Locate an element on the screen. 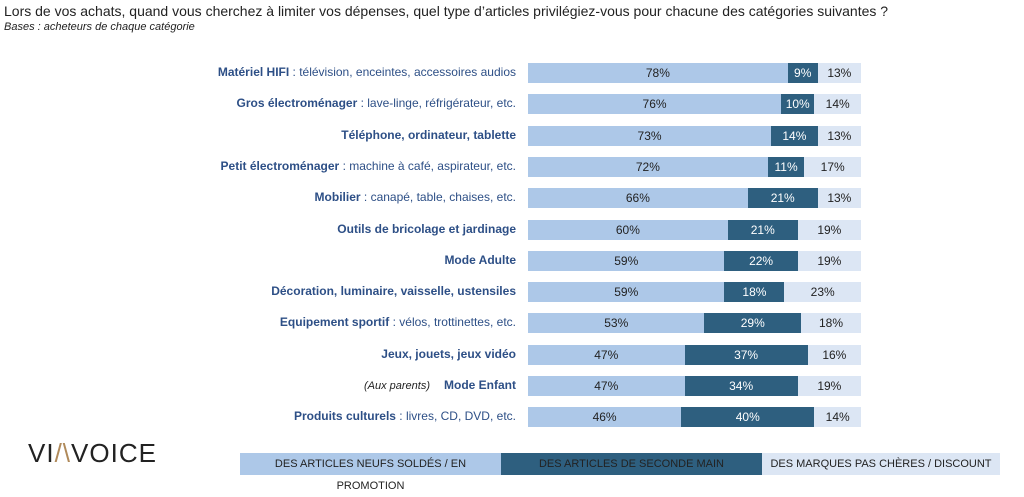 The height and width of the screenshot is (497, 1024). category-label: Mobilier : canapé, table, chaises, etc. is located at coordinates (415, 197).